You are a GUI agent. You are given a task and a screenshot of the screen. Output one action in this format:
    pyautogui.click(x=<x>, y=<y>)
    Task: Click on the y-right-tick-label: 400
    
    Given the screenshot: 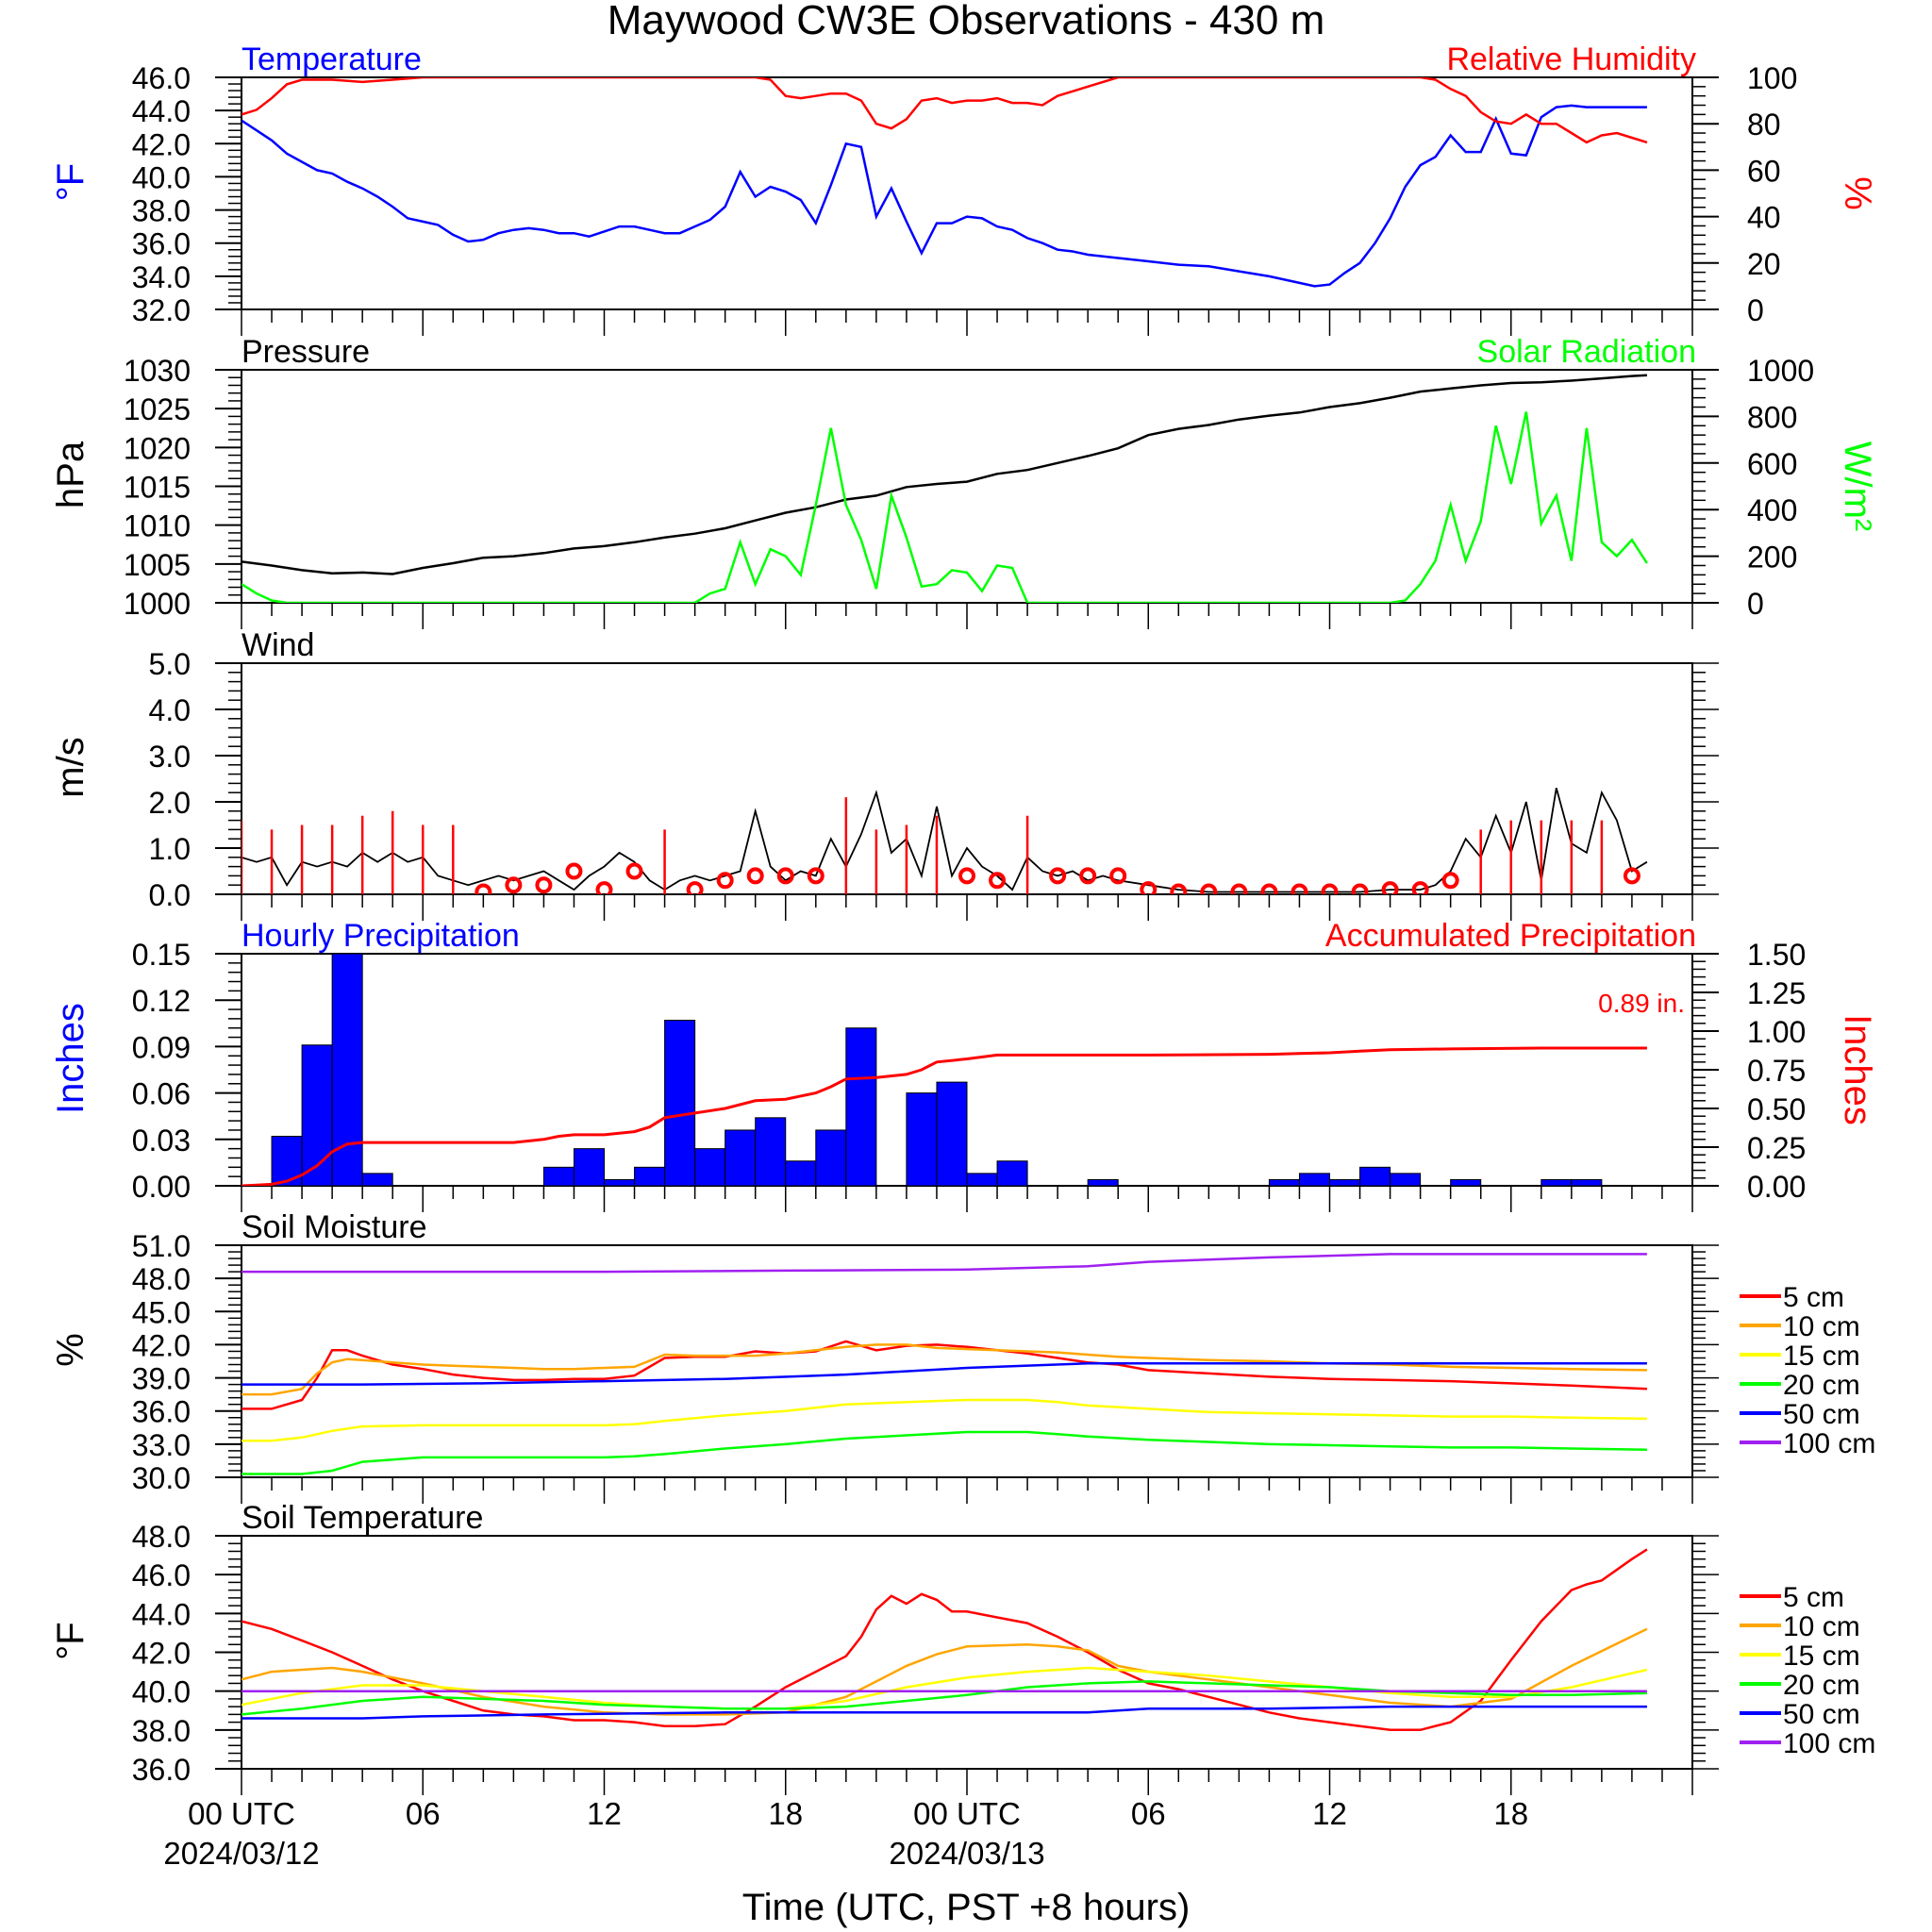 What is the action you would take?
    pyautogui.click(x=1772, y=510)
    